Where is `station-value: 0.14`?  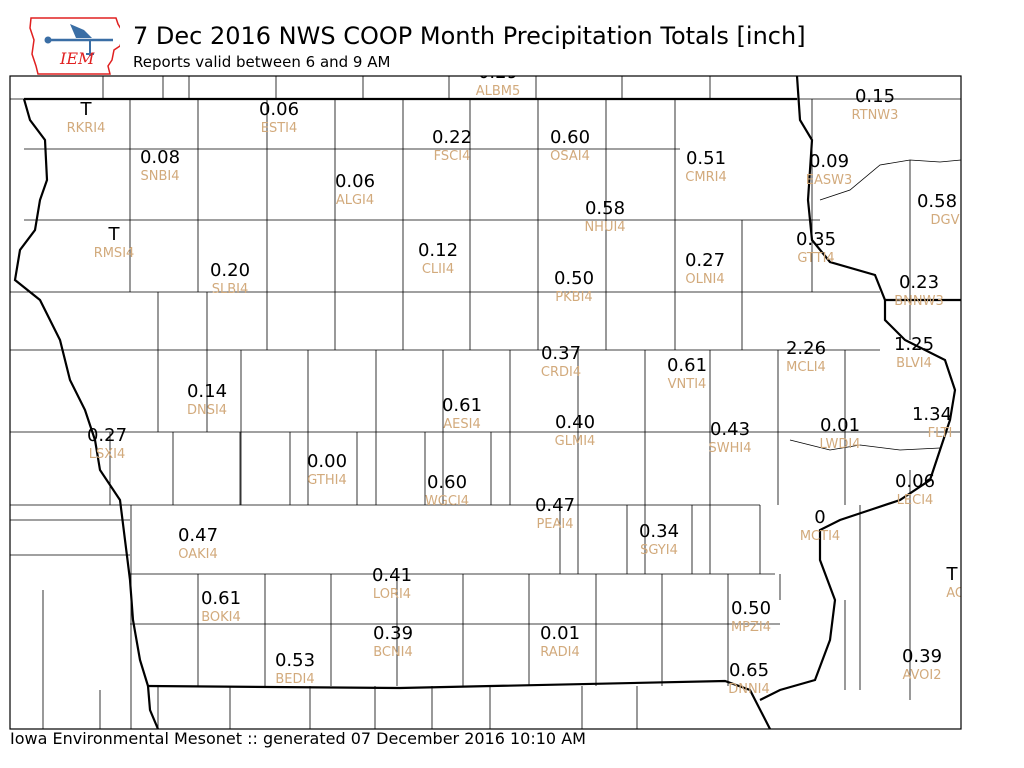
station-value: 0.14 is located at coordinates (207, 391).